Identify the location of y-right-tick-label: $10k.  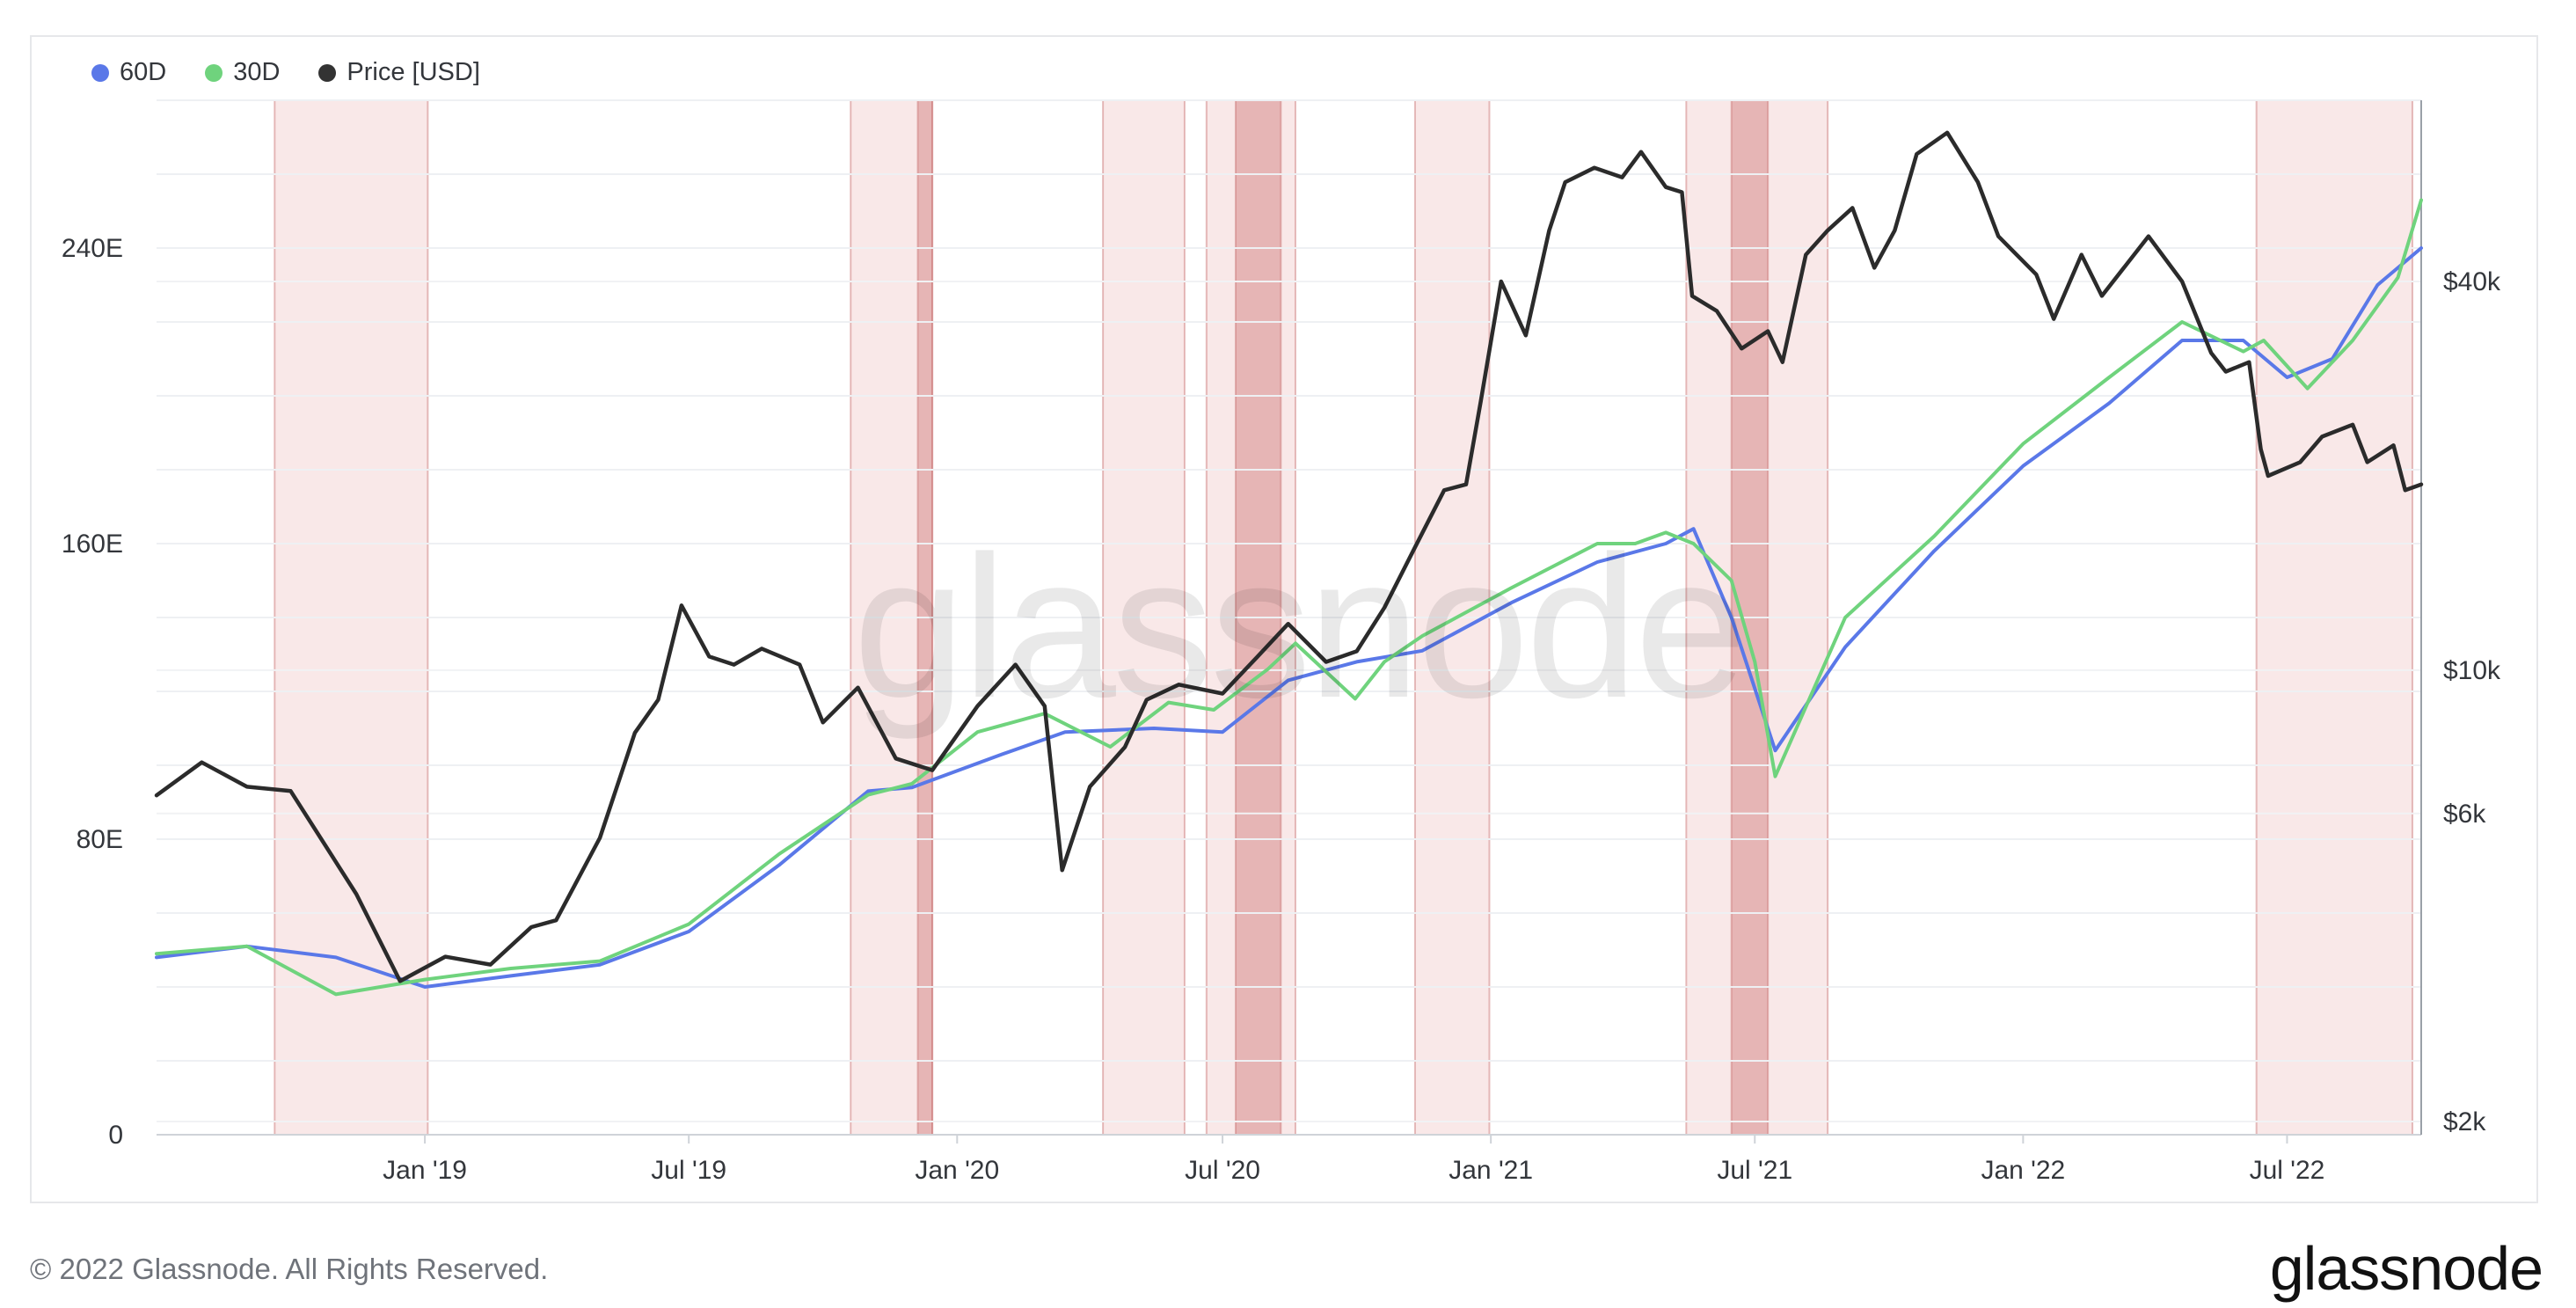
(2472, 671).